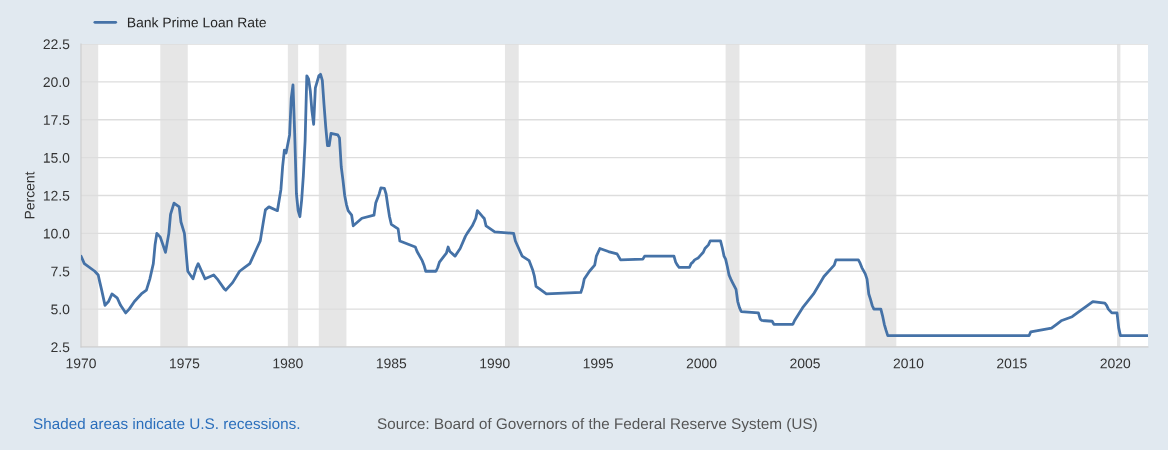 The height and width of the screenshot is (450, 1168). I want to click on x-tick-label: 2000, so click(701, 363).